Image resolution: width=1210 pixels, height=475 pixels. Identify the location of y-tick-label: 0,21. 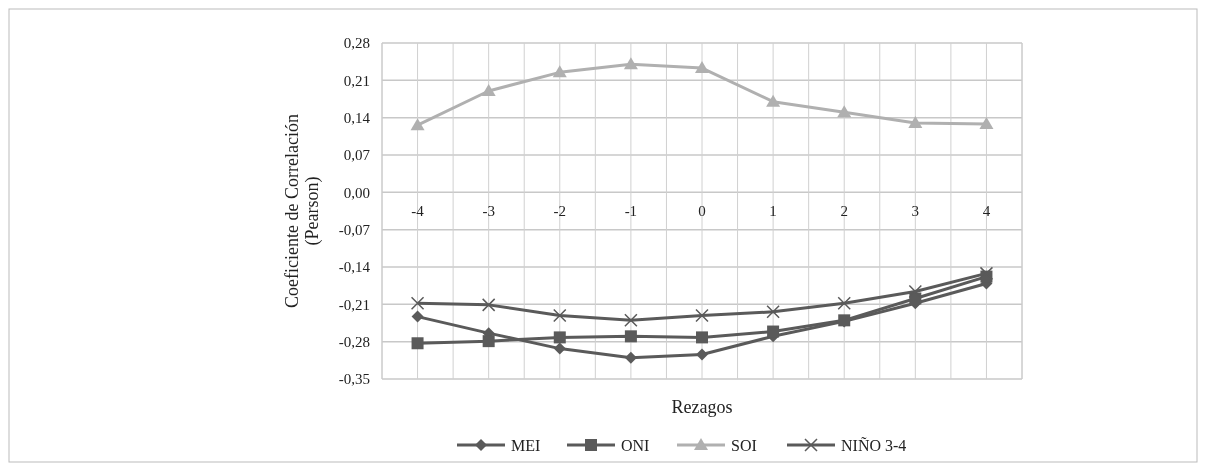
(356, 80).